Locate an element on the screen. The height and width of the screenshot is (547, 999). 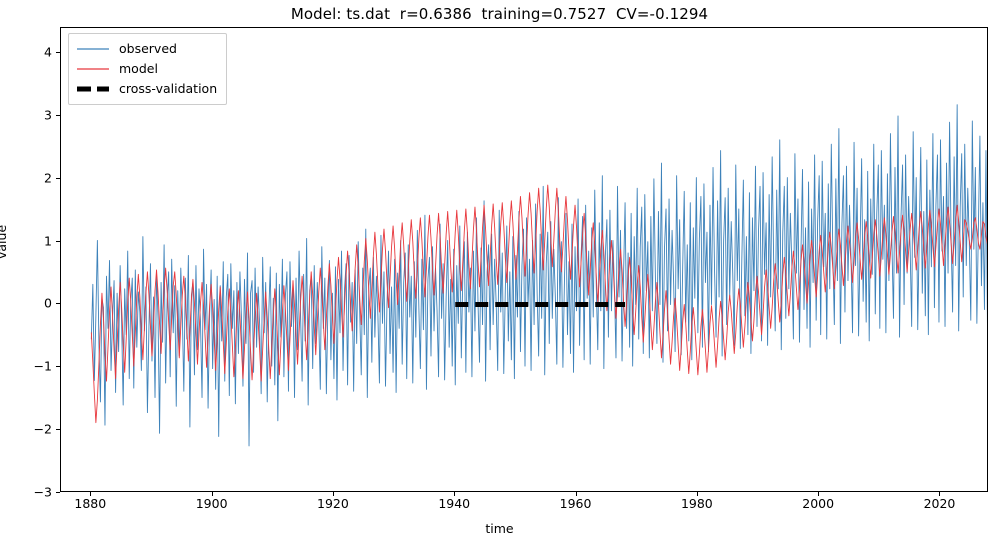
x-tick-label: 1920 is located at coordinates (333, 503).